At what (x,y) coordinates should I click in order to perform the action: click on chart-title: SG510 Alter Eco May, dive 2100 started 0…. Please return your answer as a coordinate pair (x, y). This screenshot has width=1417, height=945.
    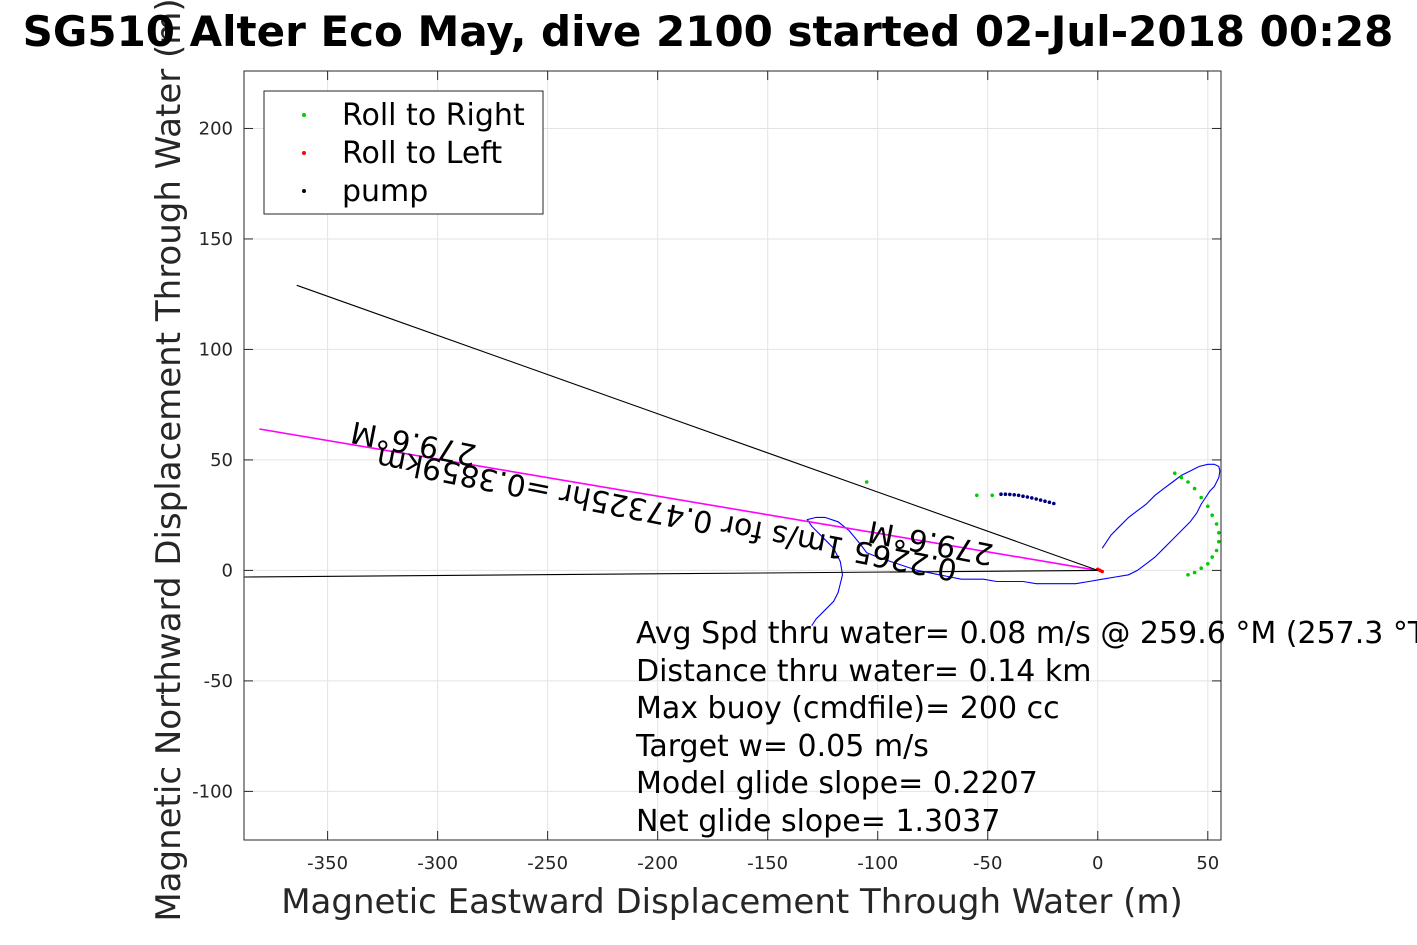
    Looking at the image, I should click on (708, 31).